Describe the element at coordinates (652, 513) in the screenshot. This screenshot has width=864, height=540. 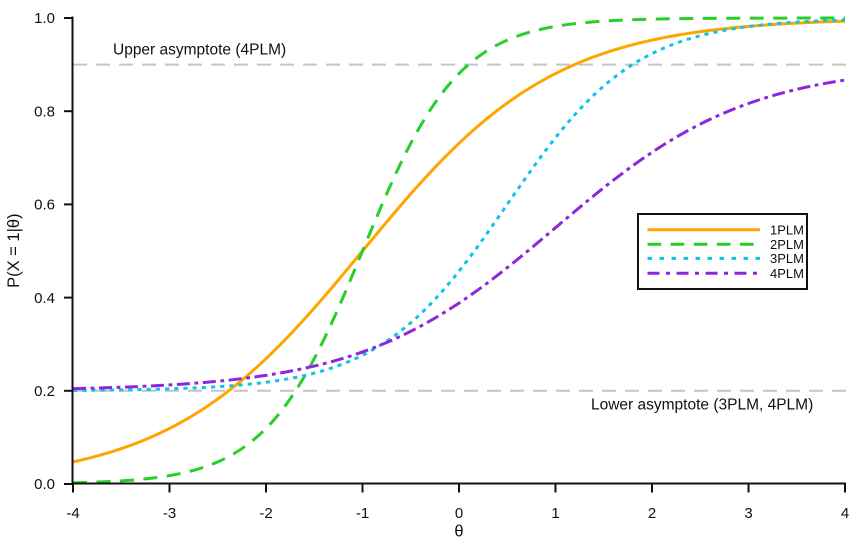
I see `svg-text: 2` at that location.